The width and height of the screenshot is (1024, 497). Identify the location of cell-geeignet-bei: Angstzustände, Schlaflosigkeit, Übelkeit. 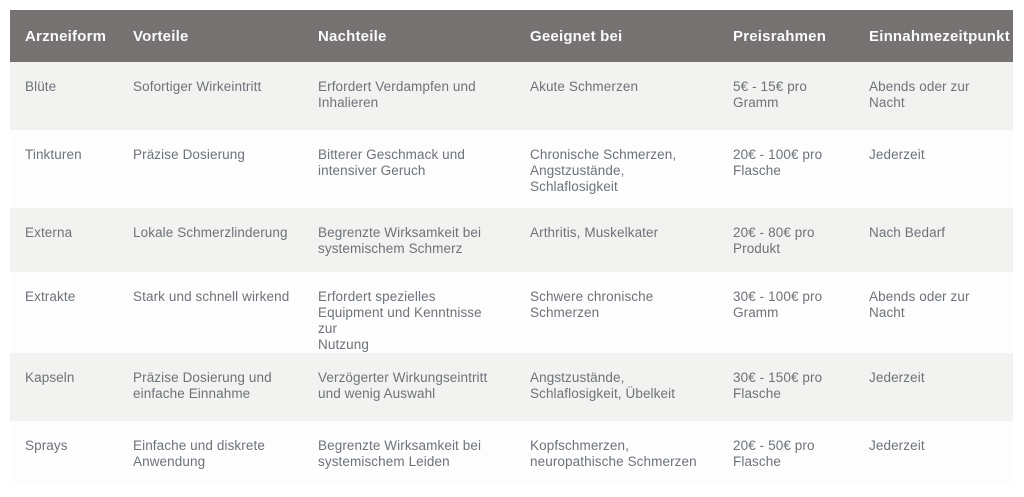
(616, 387).